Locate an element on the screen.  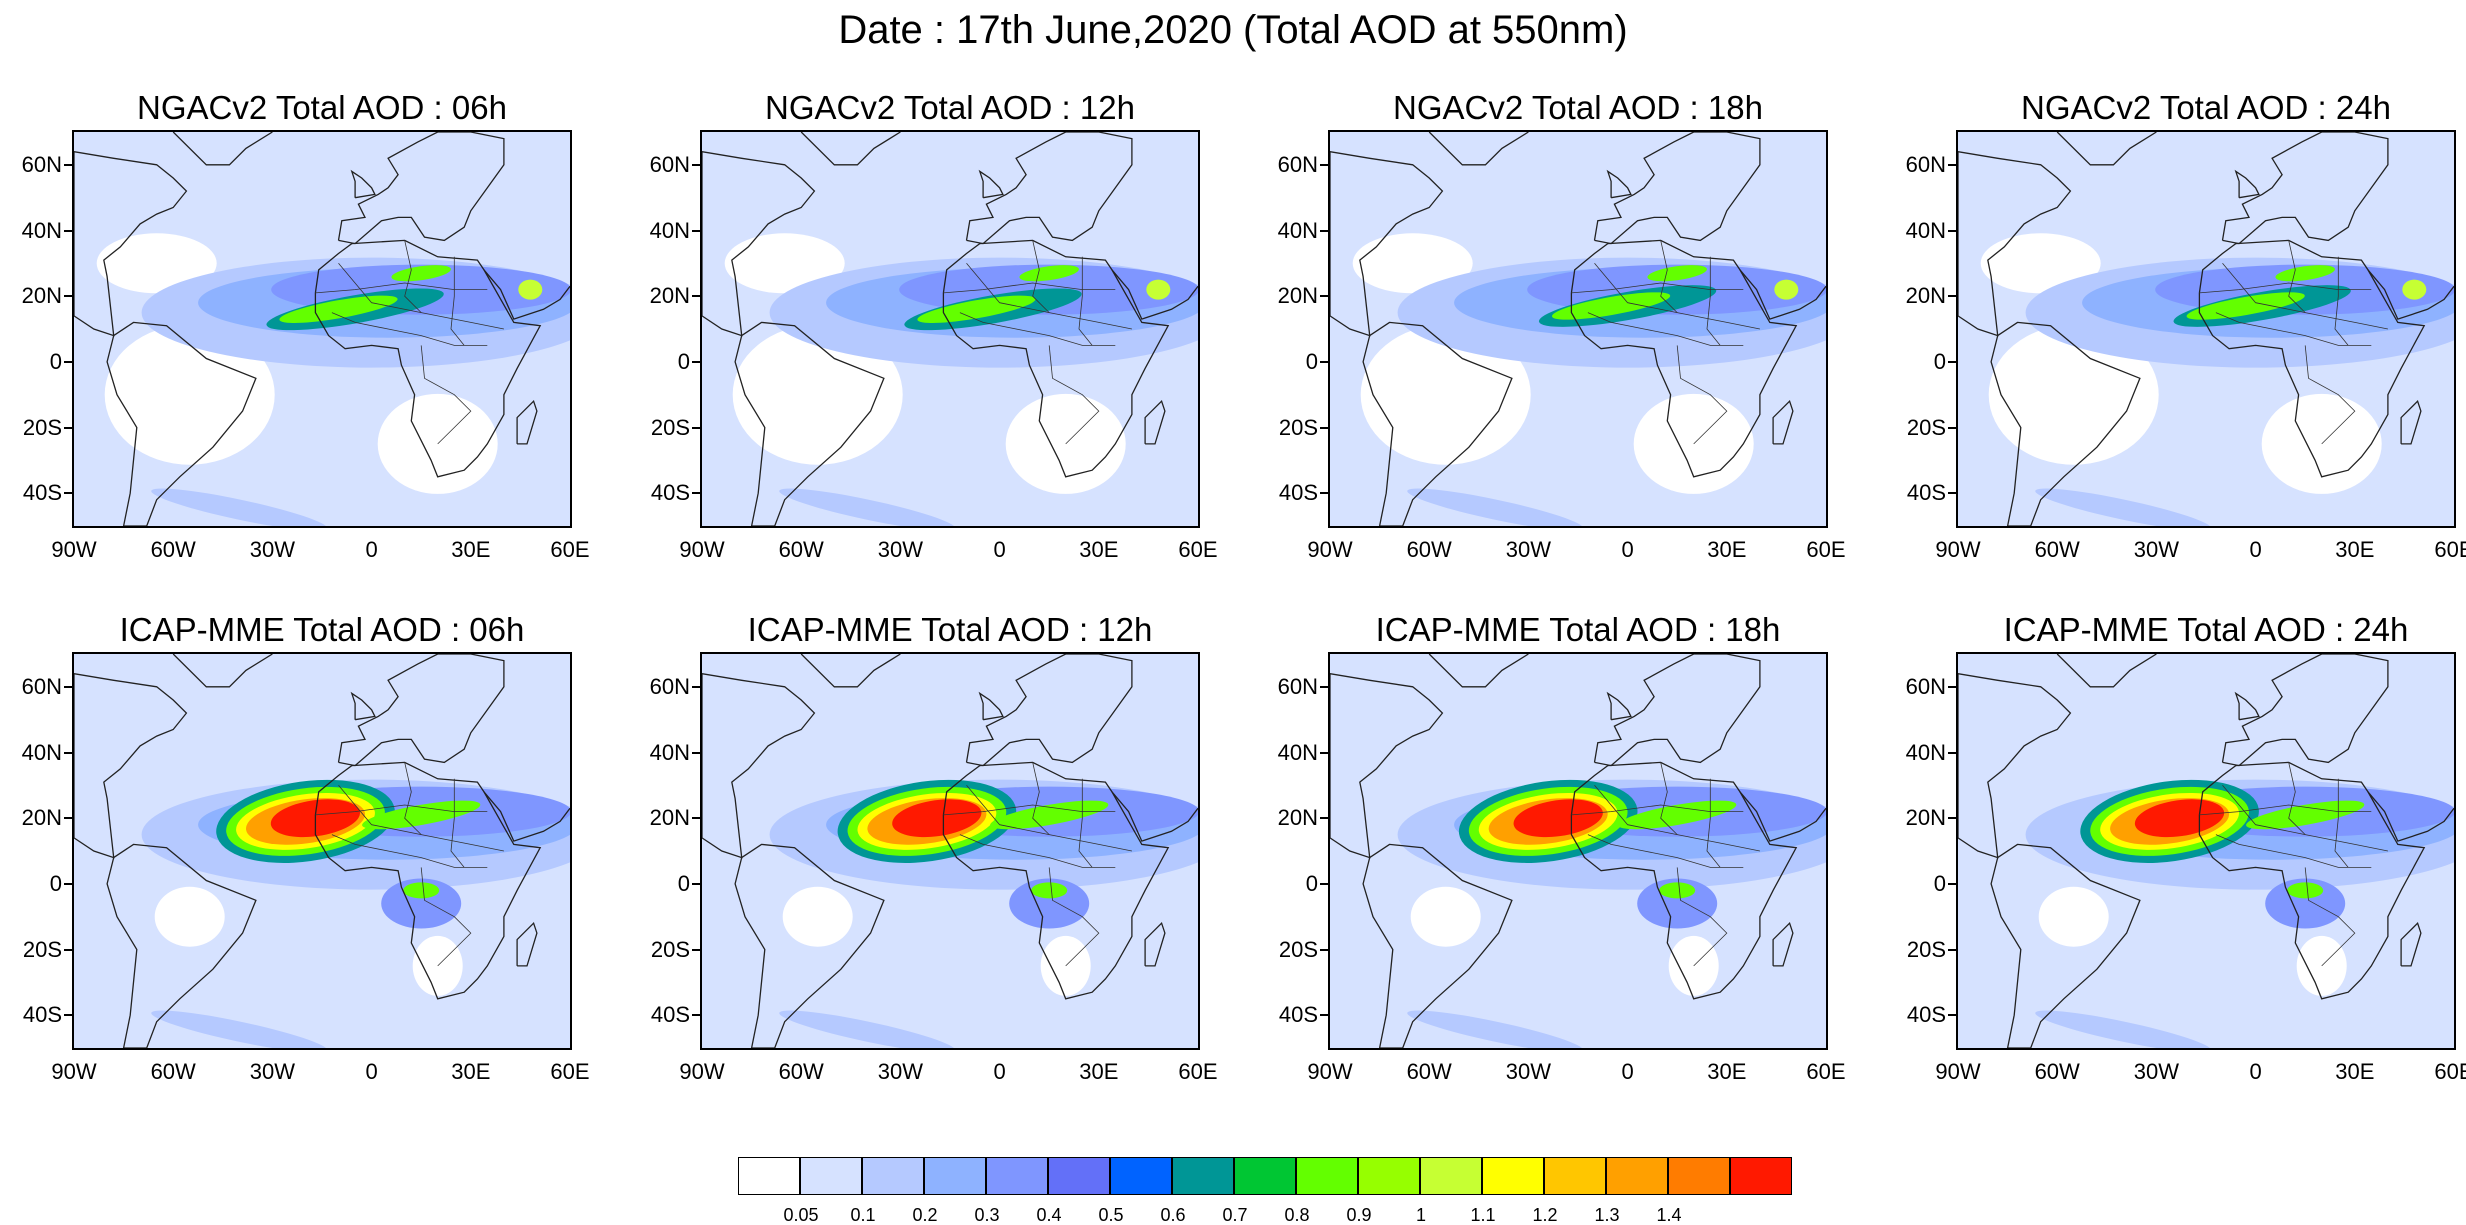
latitude-tick-label: 40N is located at coordinates (669, 230).